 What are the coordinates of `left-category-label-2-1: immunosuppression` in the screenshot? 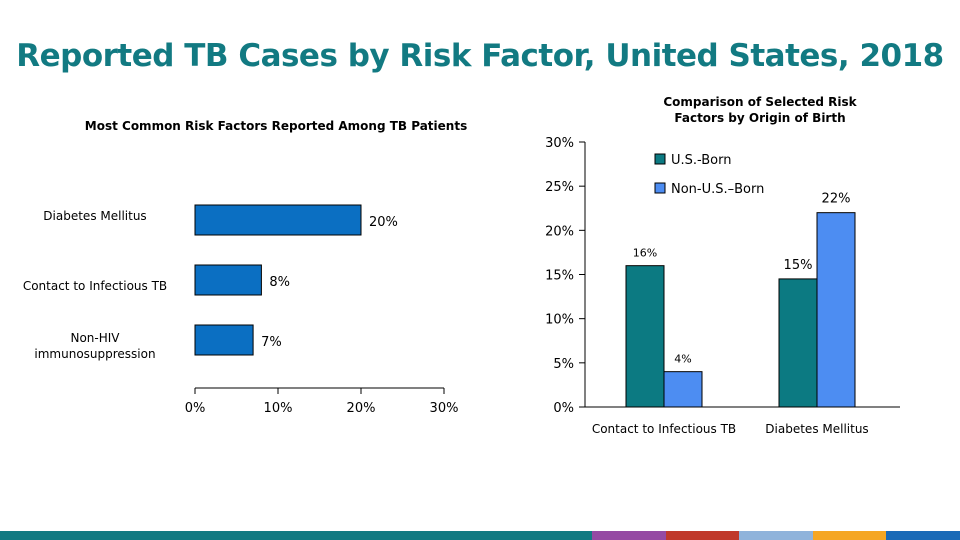 It's located at (94, 354).